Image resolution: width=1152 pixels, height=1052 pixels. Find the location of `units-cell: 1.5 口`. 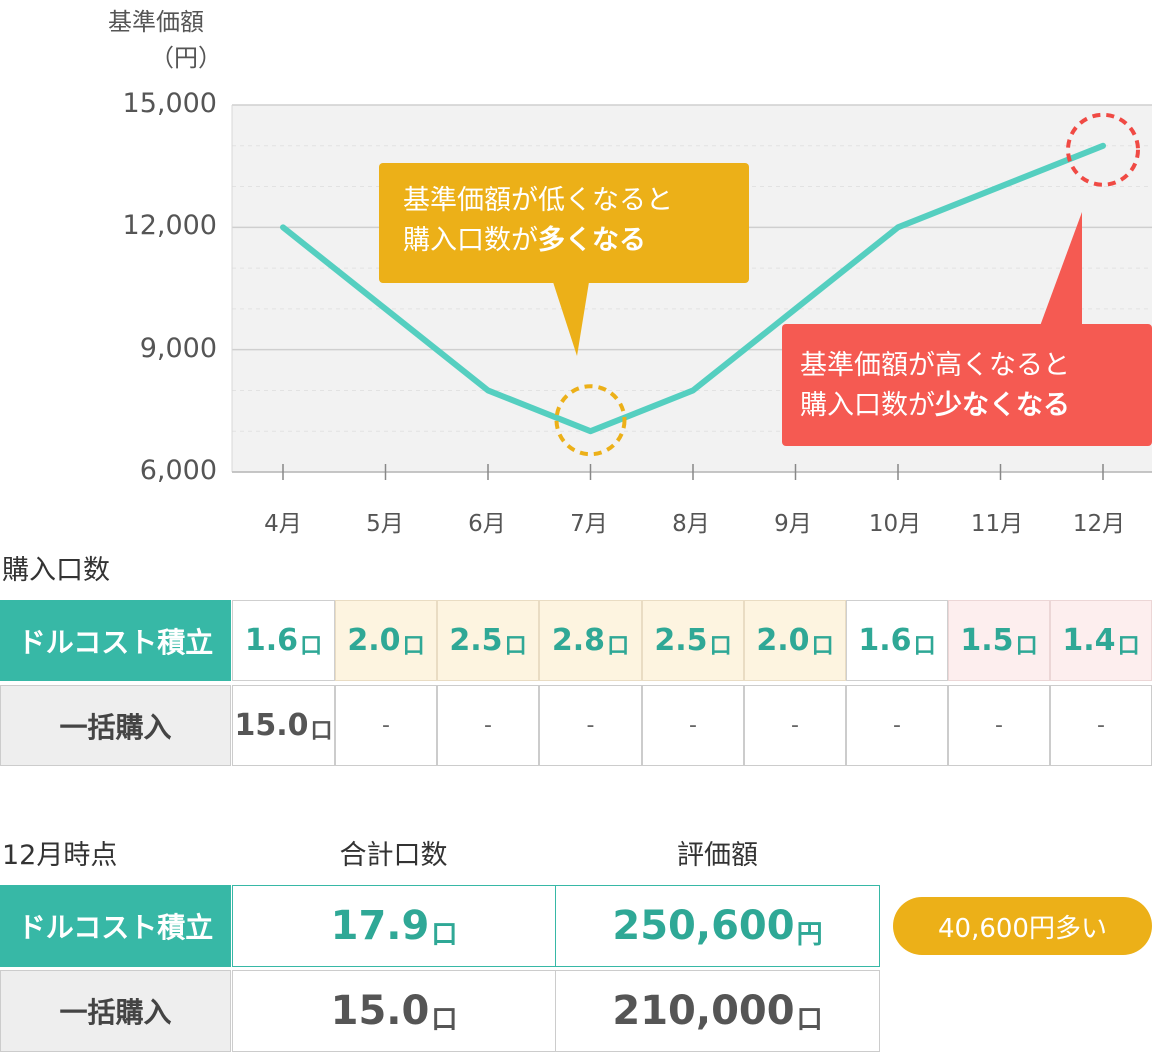

units-cell: 1.5 口 is located at coordinates (999, 640).